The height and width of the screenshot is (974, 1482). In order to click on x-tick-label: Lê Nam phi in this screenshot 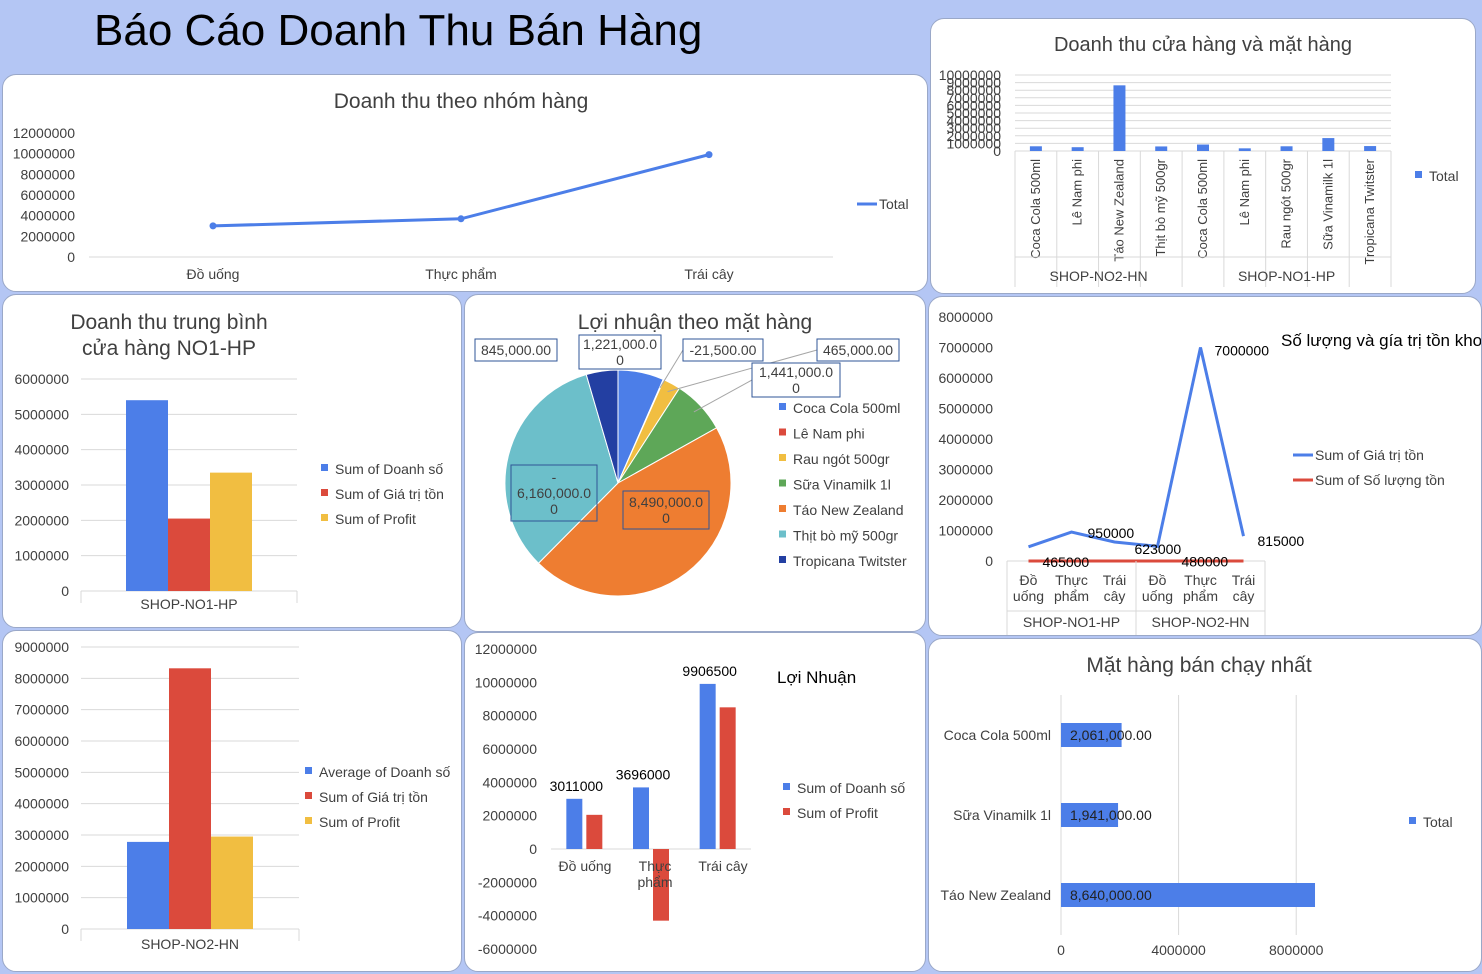, I will do `click(1077, 192)`.